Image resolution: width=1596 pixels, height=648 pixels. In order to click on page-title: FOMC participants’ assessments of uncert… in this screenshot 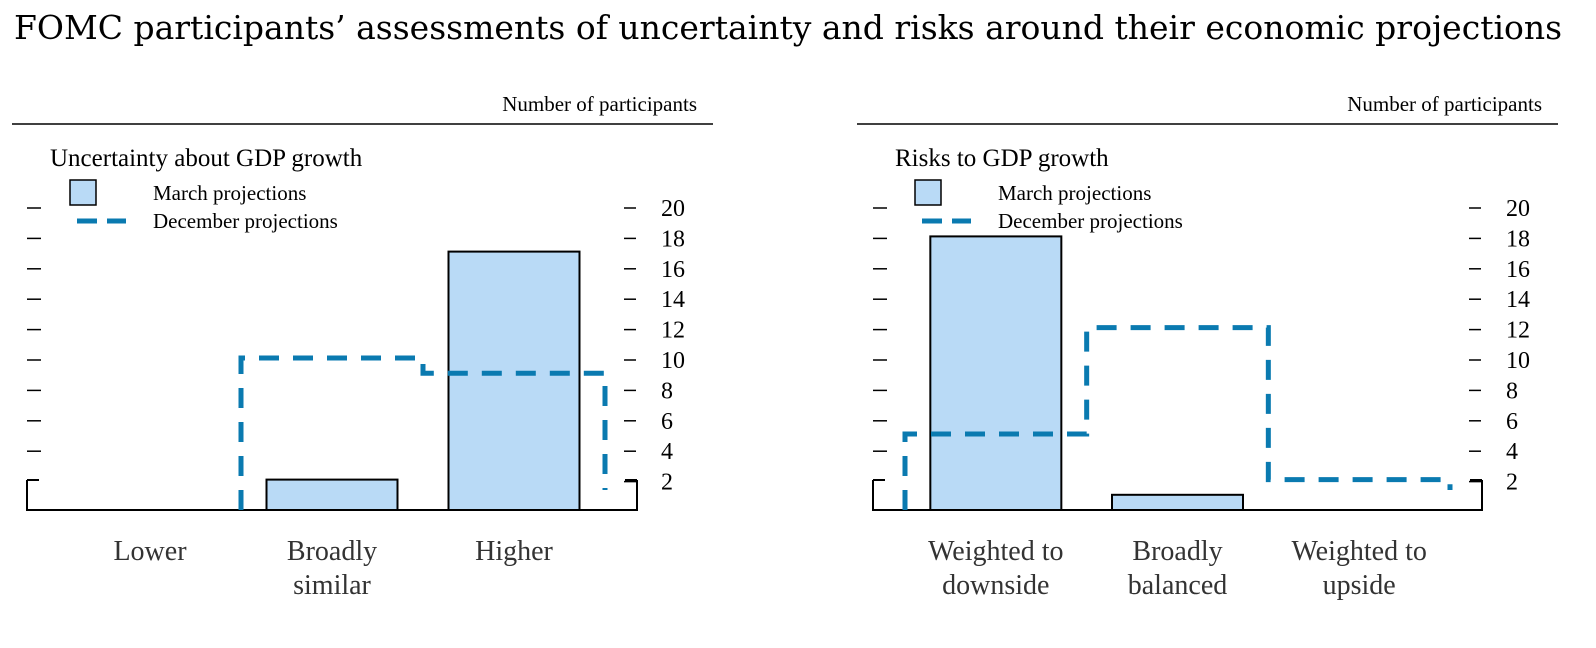, I will do `click(788, 27)`.